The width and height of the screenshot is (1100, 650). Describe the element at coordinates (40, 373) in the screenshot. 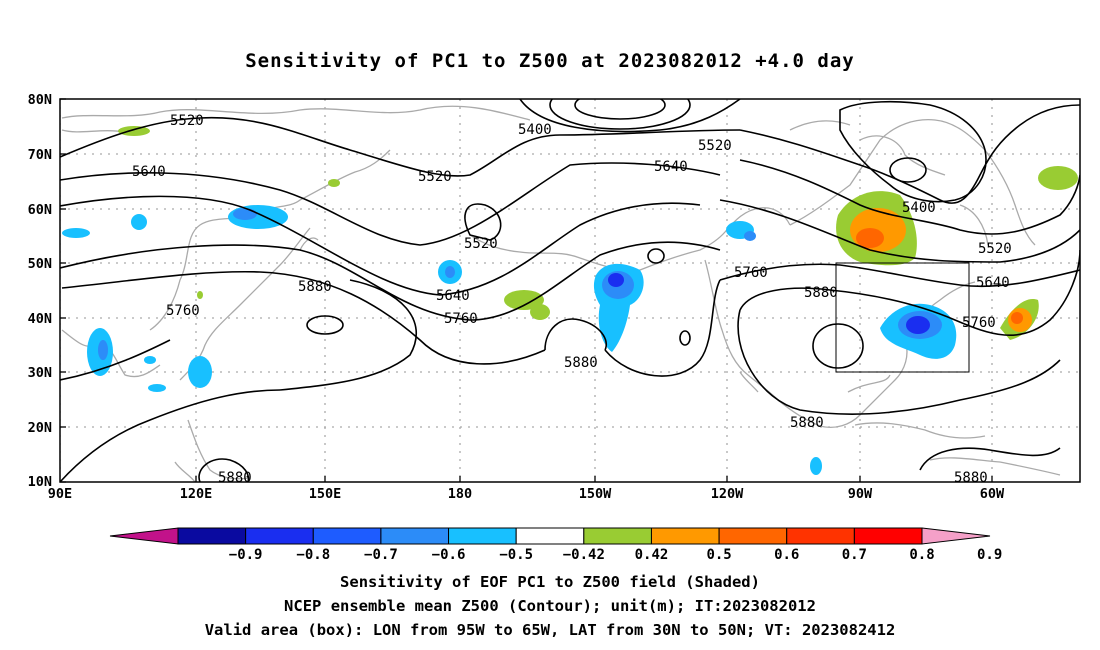

I see `y-tick-label: 30N` at that location.